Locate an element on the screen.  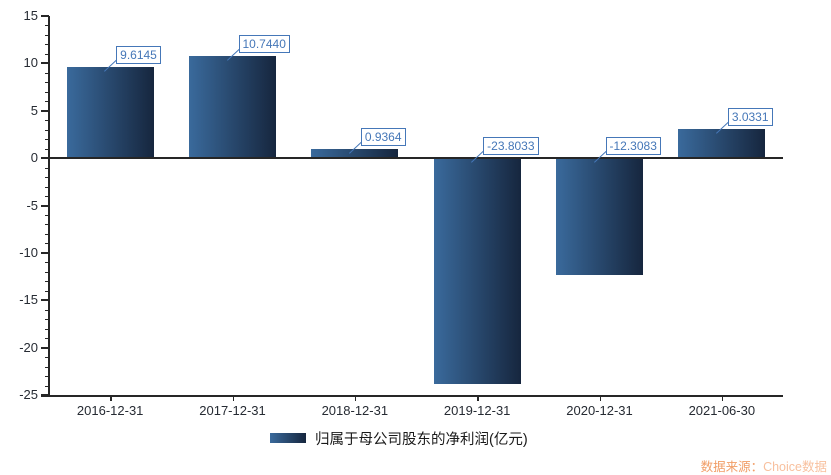
x-axis-label: 2018-12-31 is located at coordinates (355, 410).